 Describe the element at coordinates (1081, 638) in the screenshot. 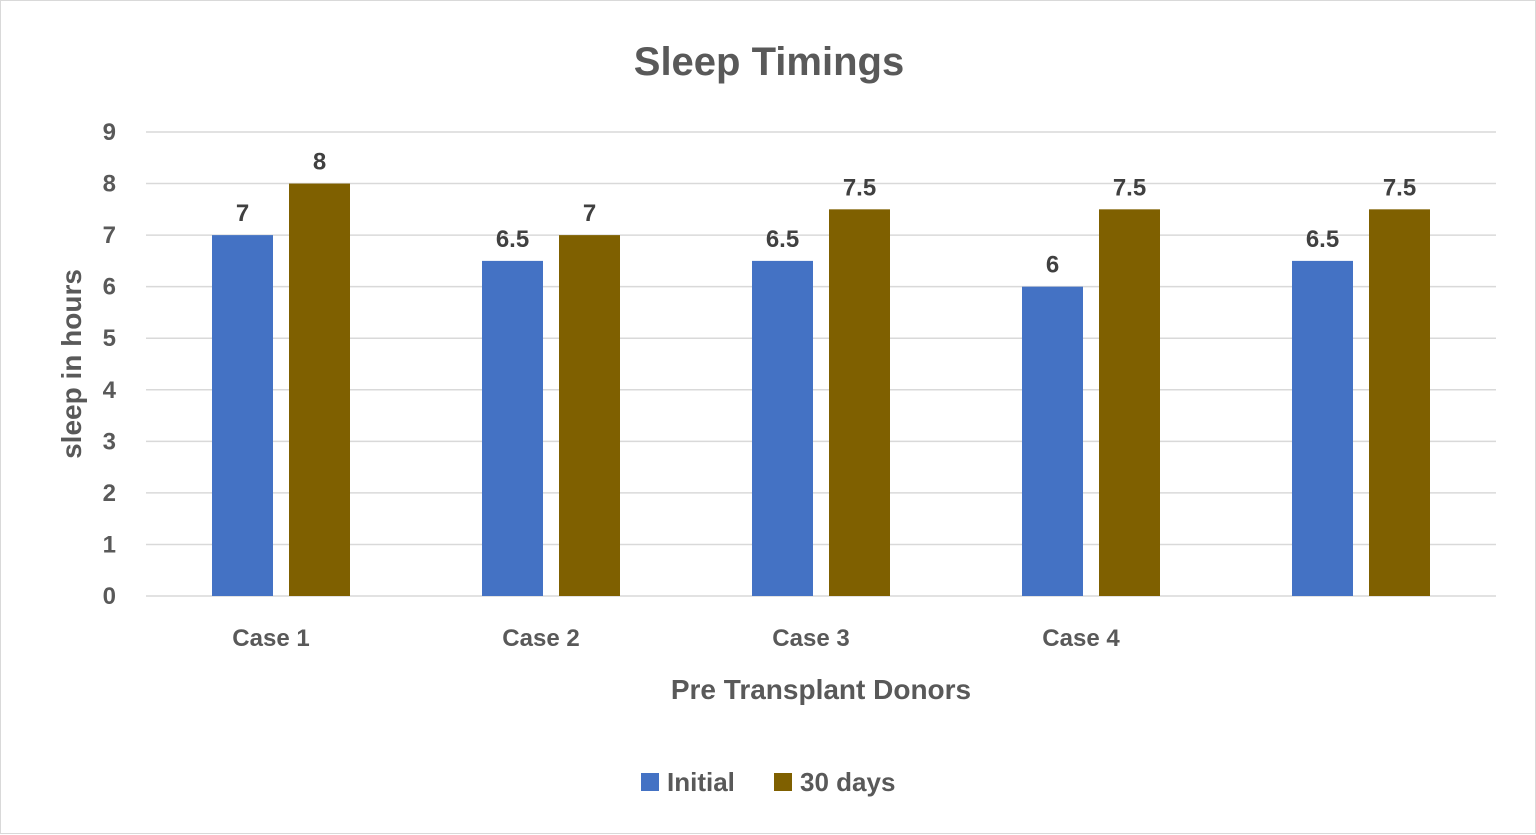

I see `x-tick-label: Case 4` at that location.